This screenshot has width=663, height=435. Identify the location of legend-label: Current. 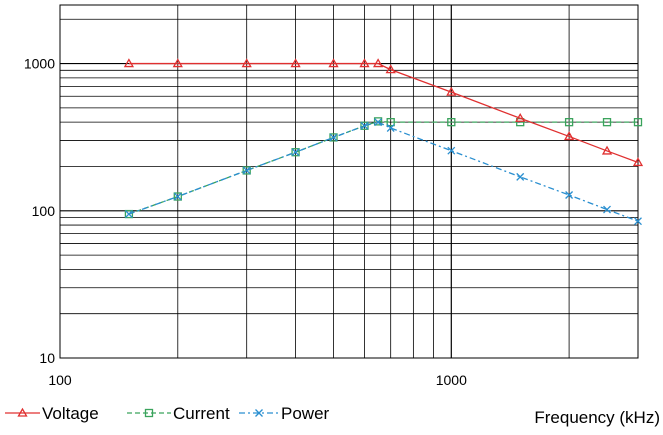
(201, 413).